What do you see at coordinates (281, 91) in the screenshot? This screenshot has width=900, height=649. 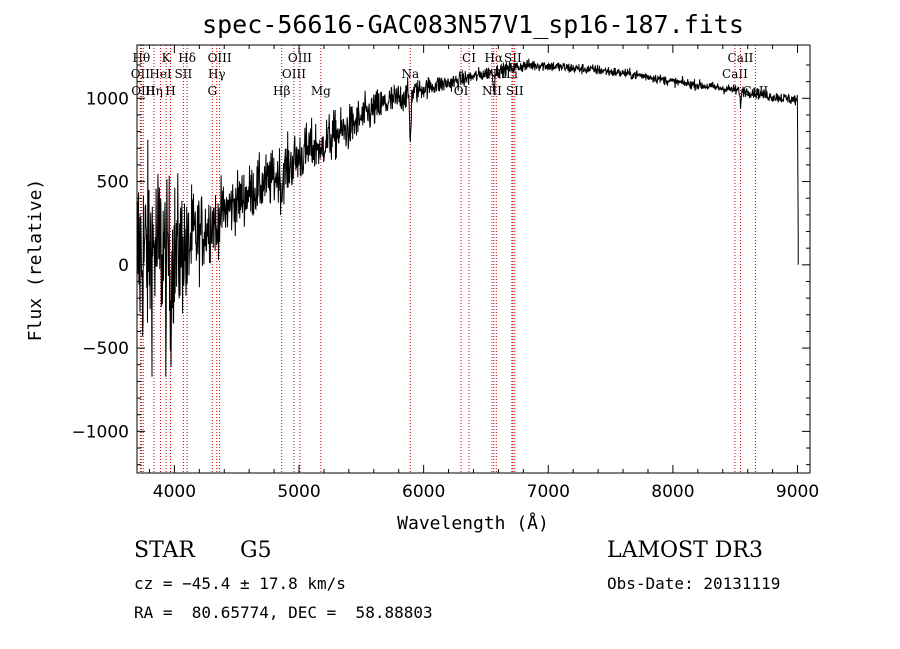 I see `spectral-line-label: Hβ` at bounding box center [281, 91].